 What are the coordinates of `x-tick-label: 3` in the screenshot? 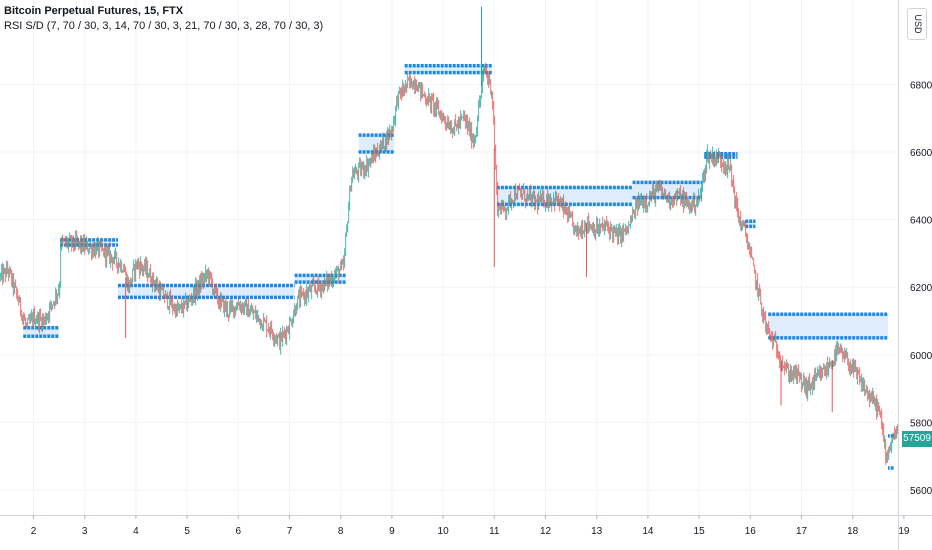 It's located at (85, 531).